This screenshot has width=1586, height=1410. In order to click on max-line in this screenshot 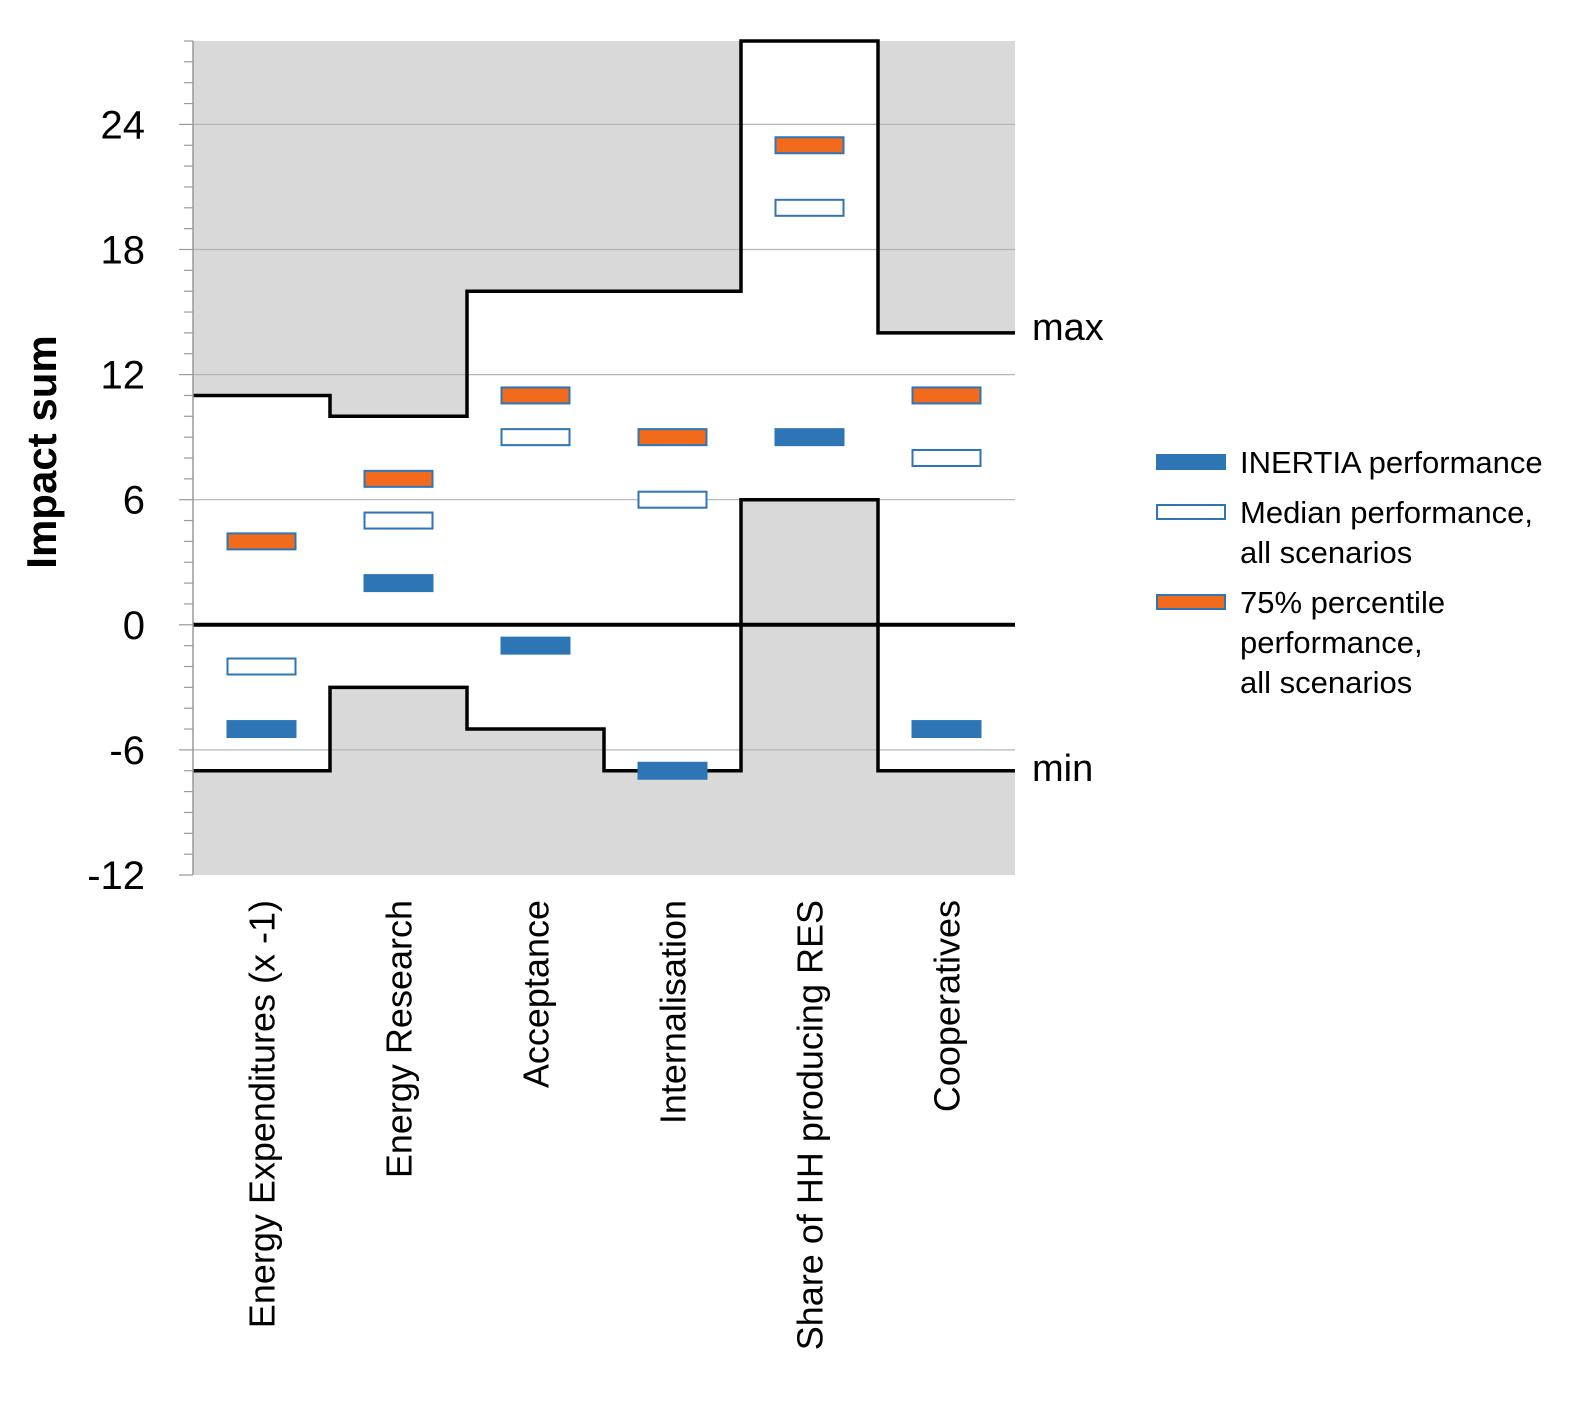, I will do `click(604, 229)`.